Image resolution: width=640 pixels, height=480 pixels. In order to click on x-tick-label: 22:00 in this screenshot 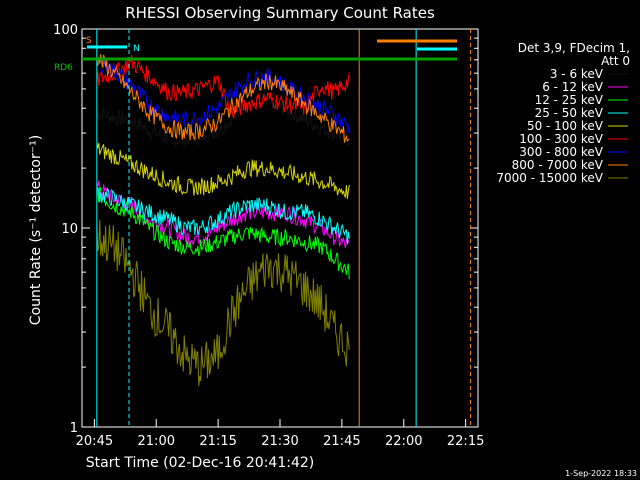, I will do `click(403, 441)`.